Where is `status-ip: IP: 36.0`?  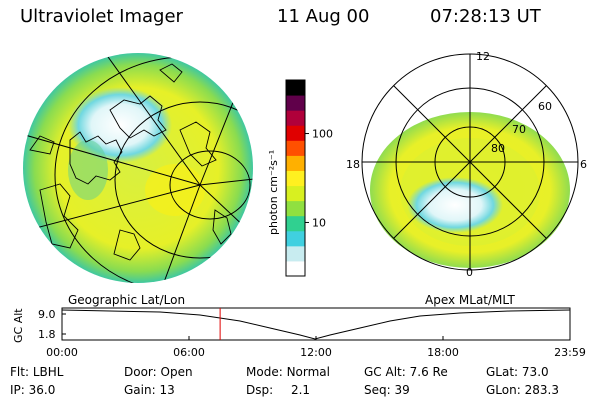 status-ip: IP: 36.0 is located at coordinates (33, 390).